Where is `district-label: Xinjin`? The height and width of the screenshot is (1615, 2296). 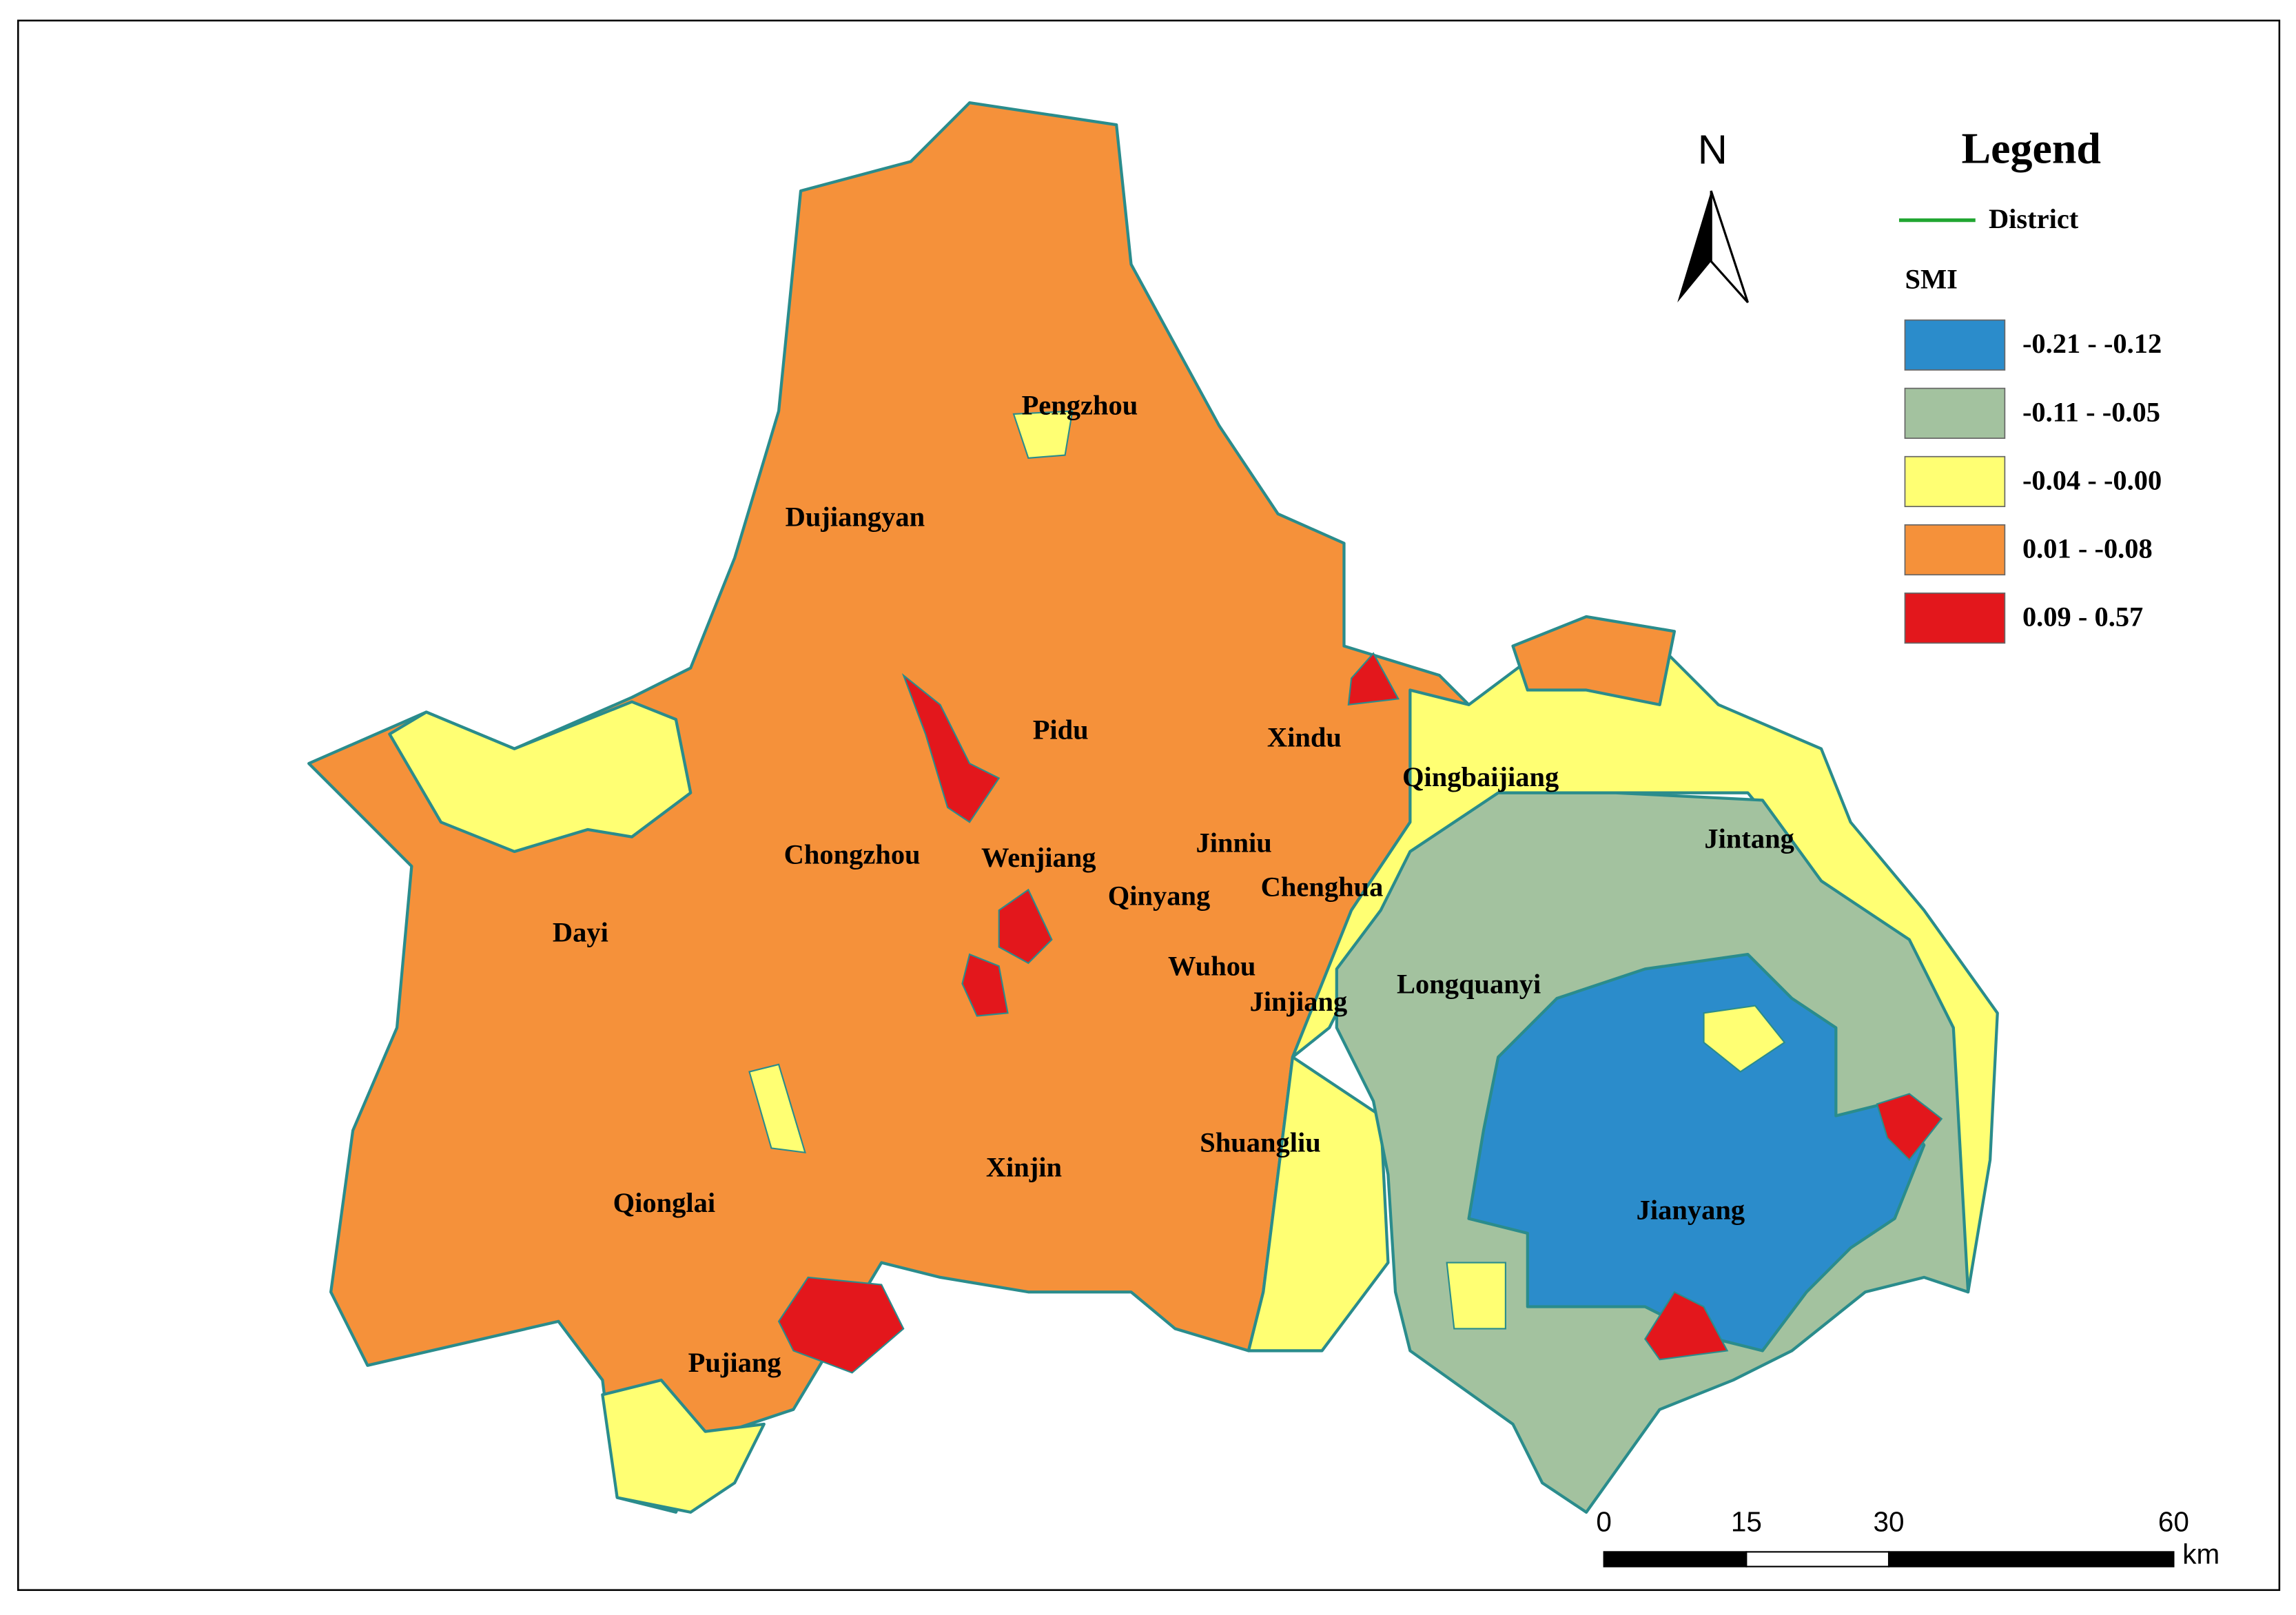 district-label: Xinjin is located at coordinates (1024, 1167).